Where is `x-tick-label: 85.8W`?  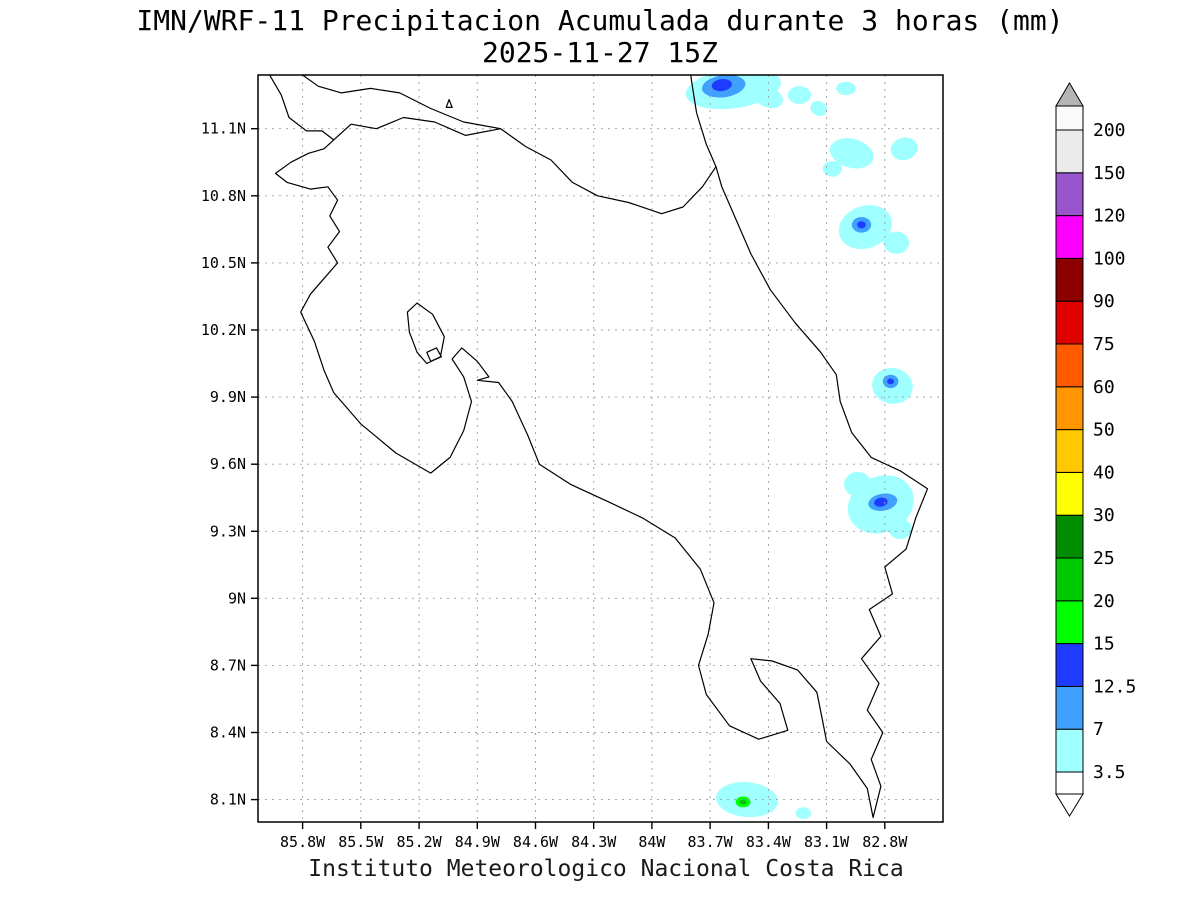
x-tick-label: 85.8W is located at coordinates (303, 842).